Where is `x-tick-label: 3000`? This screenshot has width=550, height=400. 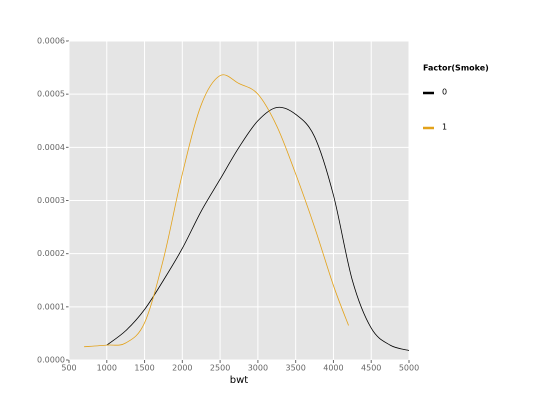
x-tick-label: 3000 is located at coordinates (258, 368).